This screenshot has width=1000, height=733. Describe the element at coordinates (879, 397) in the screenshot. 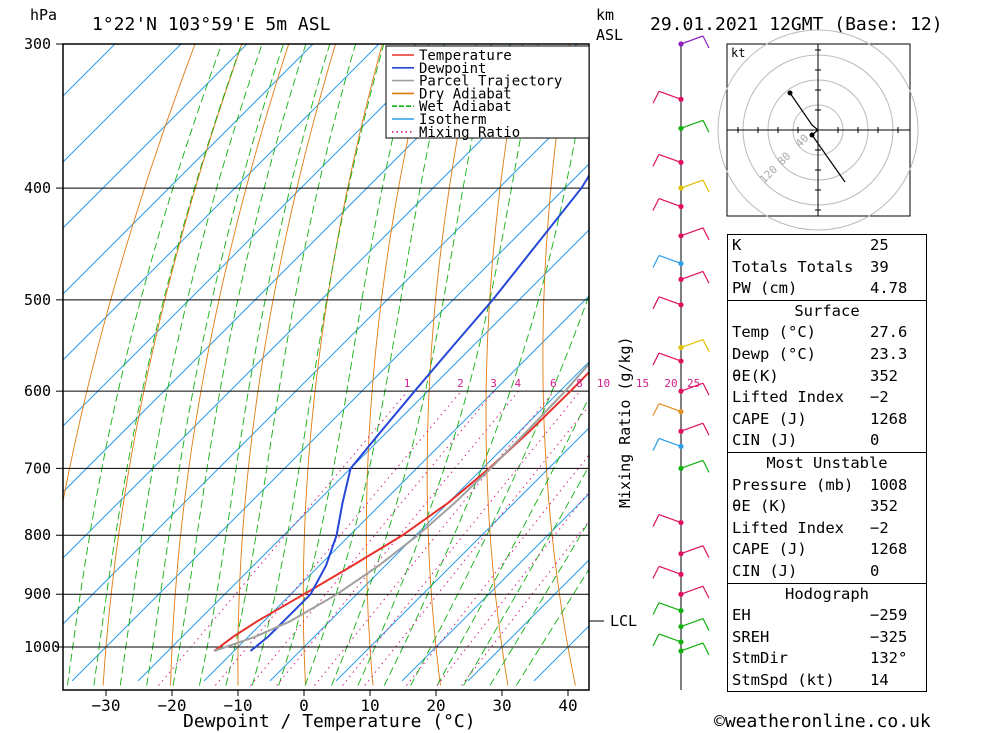

I see `index-value: −2` at that location.